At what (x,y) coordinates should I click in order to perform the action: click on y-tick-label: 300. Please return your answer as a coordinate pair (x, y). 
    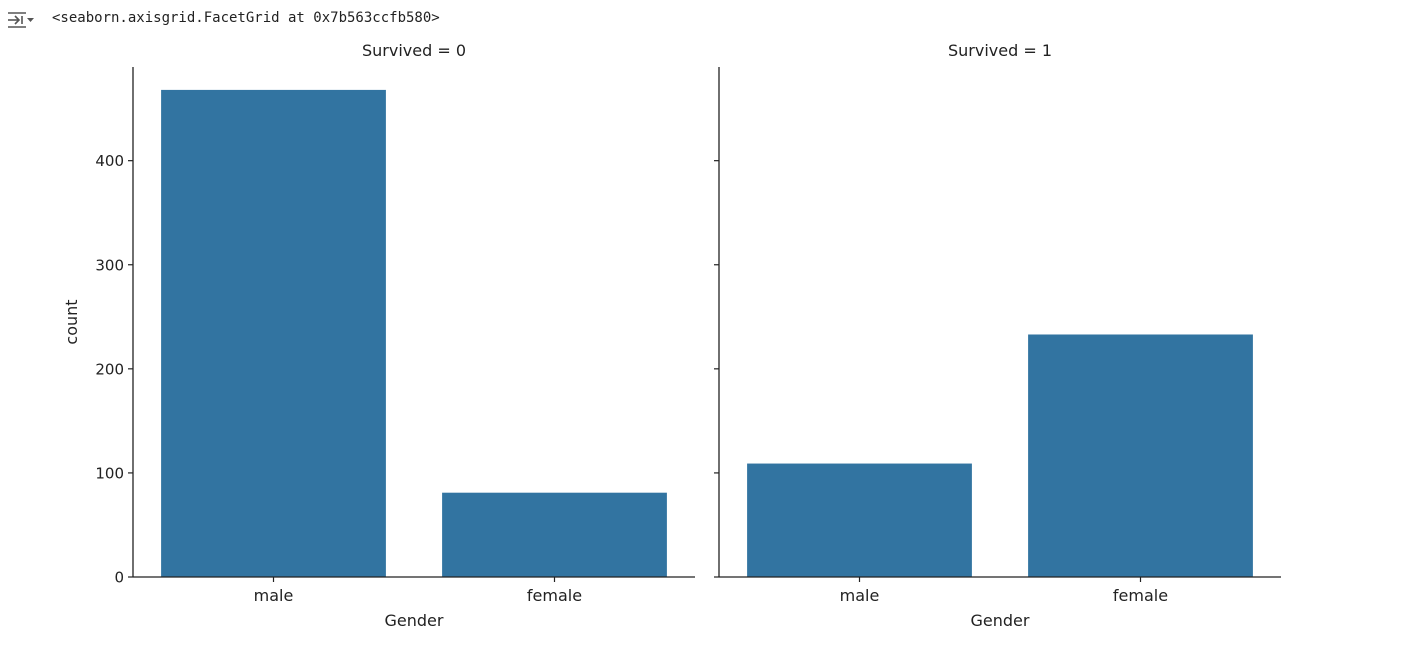
    Looking at the image, I should click on (109, 265).